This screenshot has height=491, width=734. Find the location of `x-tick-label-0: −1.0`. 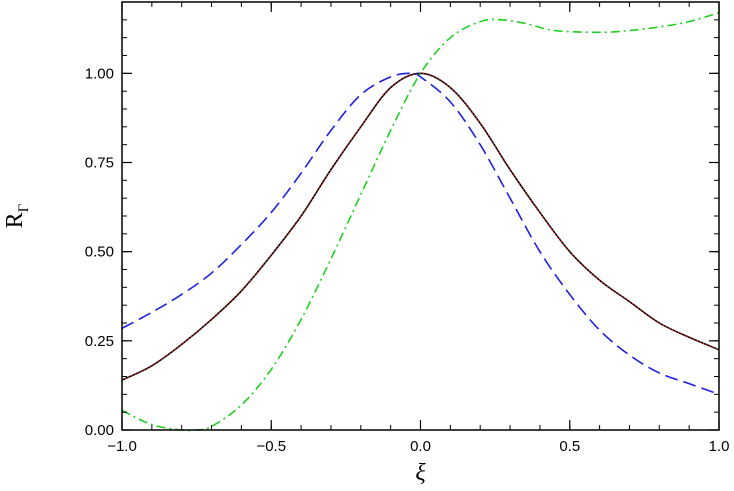

x-tick-label-0: −1.0 is located at coordinates (122, 446).